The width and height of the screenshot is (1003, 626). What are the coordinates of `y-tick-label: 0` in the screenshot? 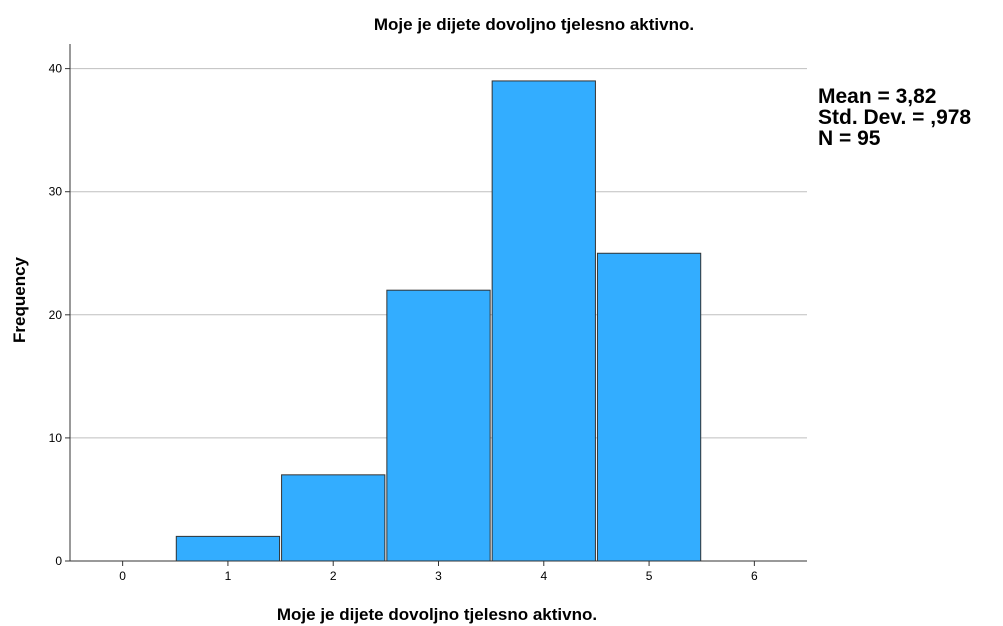 It's located at (58, 561).